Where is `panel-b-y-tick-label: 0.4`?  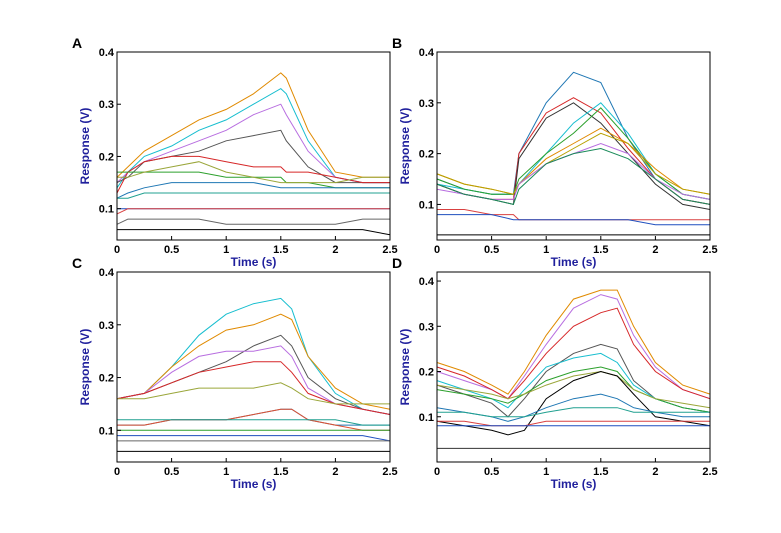 panel-b-y-tick-label: 0.4 is located at coordinates (427, 53).